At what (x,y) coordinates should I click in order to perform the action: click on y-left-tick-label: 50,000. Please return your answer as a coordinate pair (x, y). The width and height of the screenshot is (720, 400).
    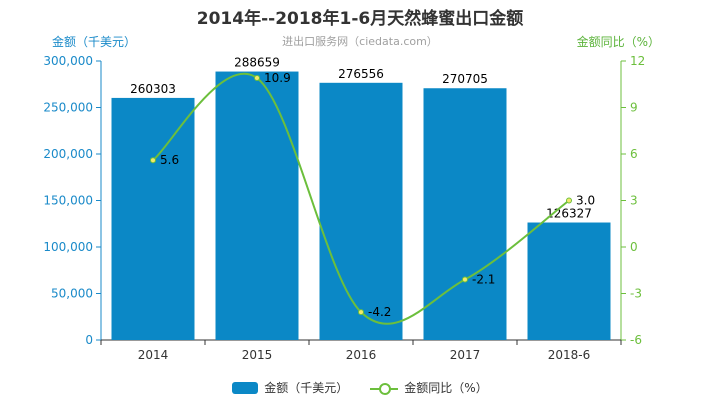
    Looking at the image, I should click on (72, 294).